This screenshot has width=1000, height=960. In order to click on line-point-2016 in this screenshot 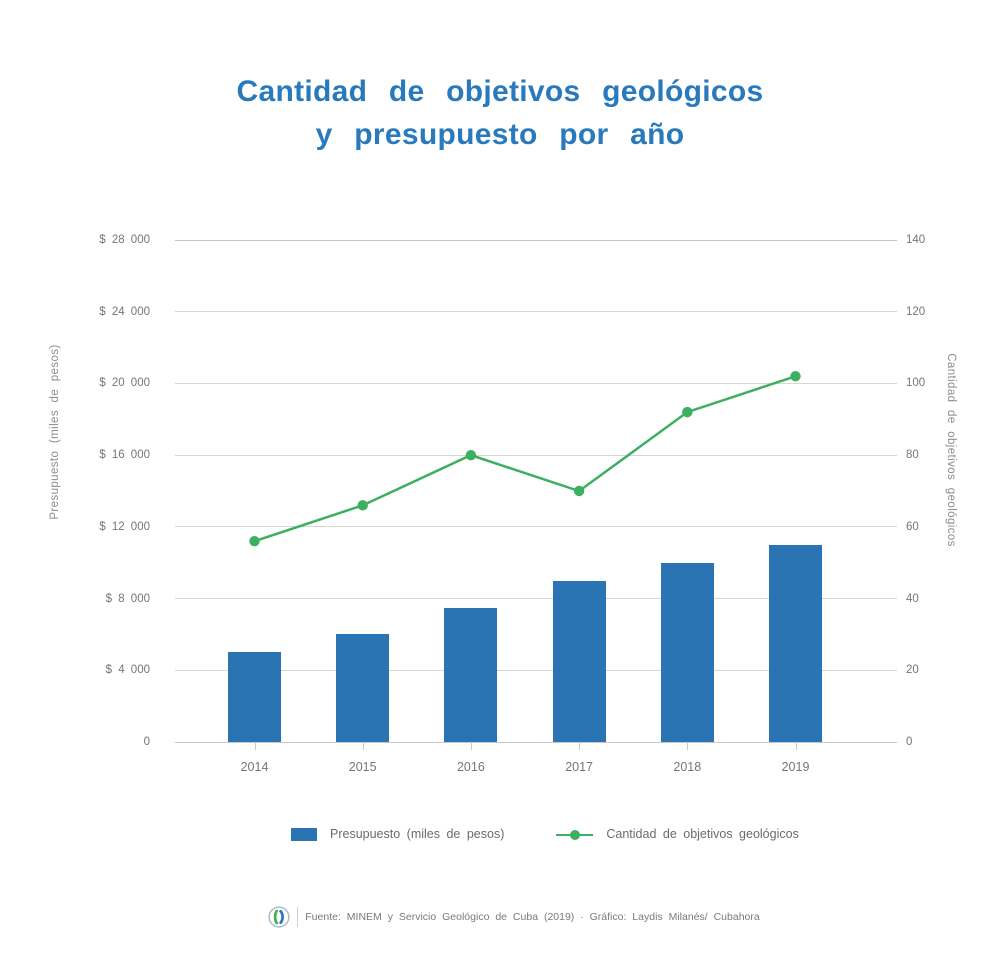, I will do `click(471, 455)`.